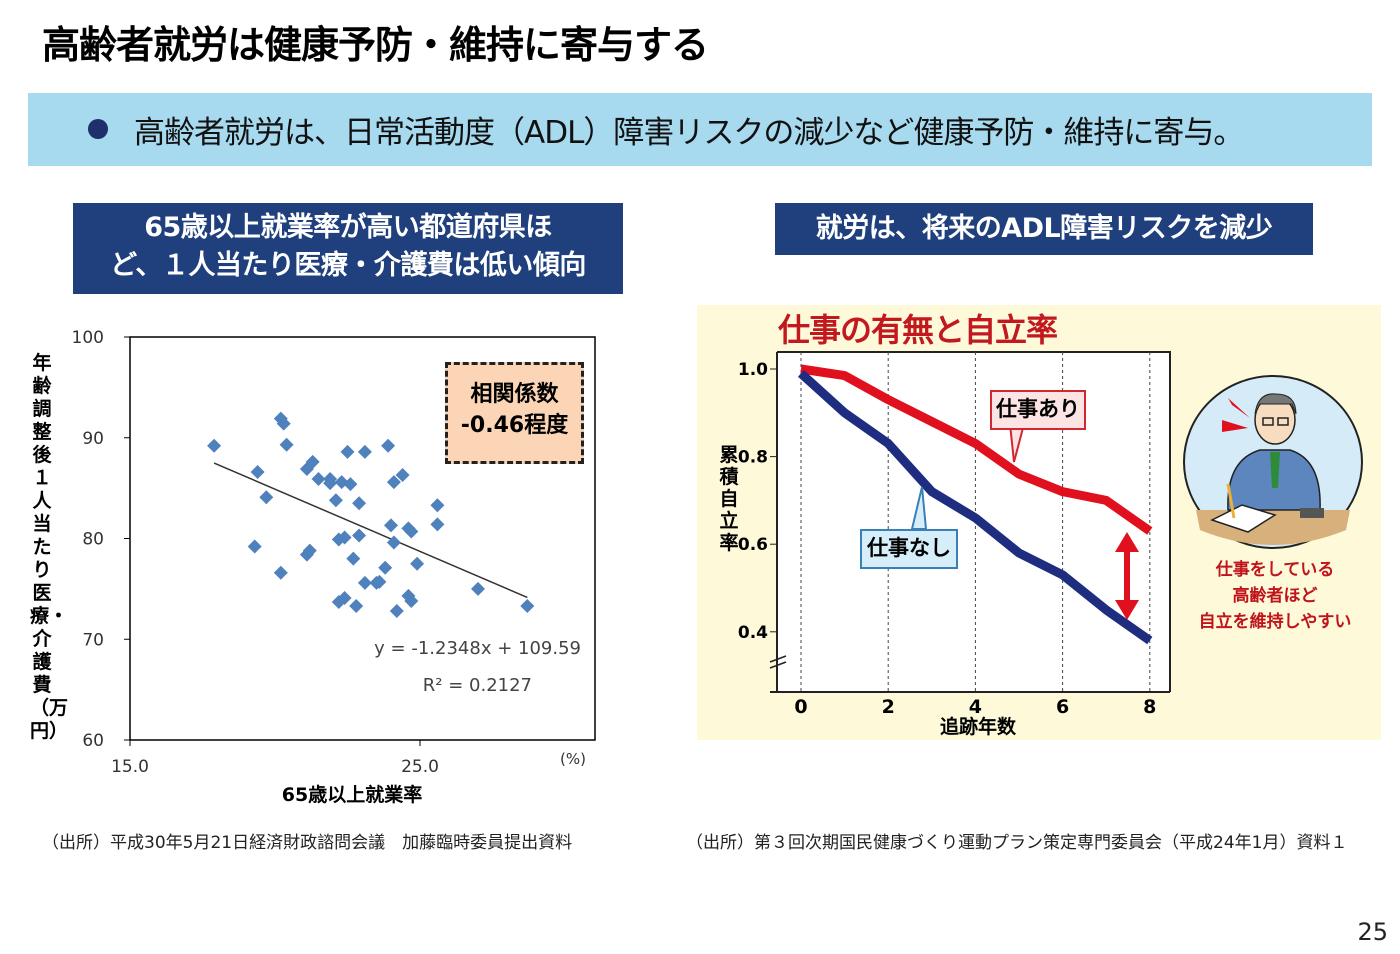  I want to click on x-tick-label: 0, so click(800, 707).